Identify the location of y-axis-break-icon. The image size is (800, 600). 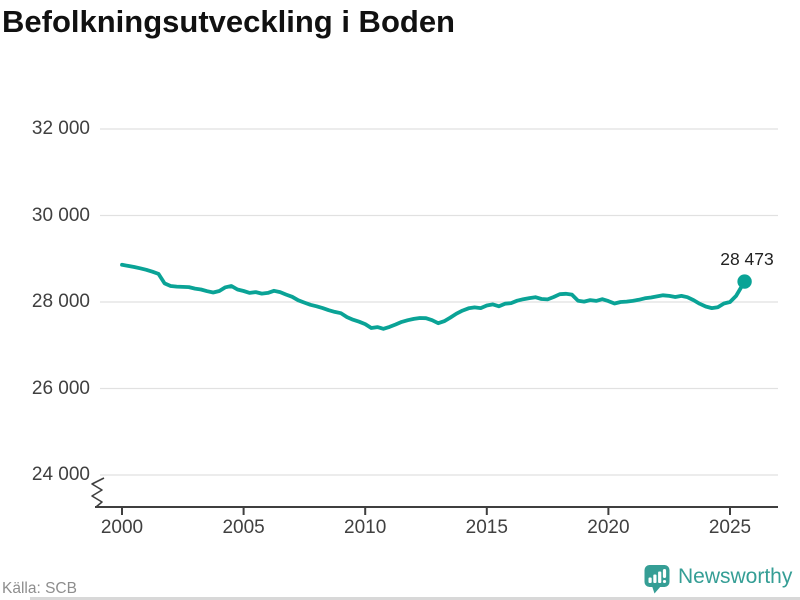
(98, 492).